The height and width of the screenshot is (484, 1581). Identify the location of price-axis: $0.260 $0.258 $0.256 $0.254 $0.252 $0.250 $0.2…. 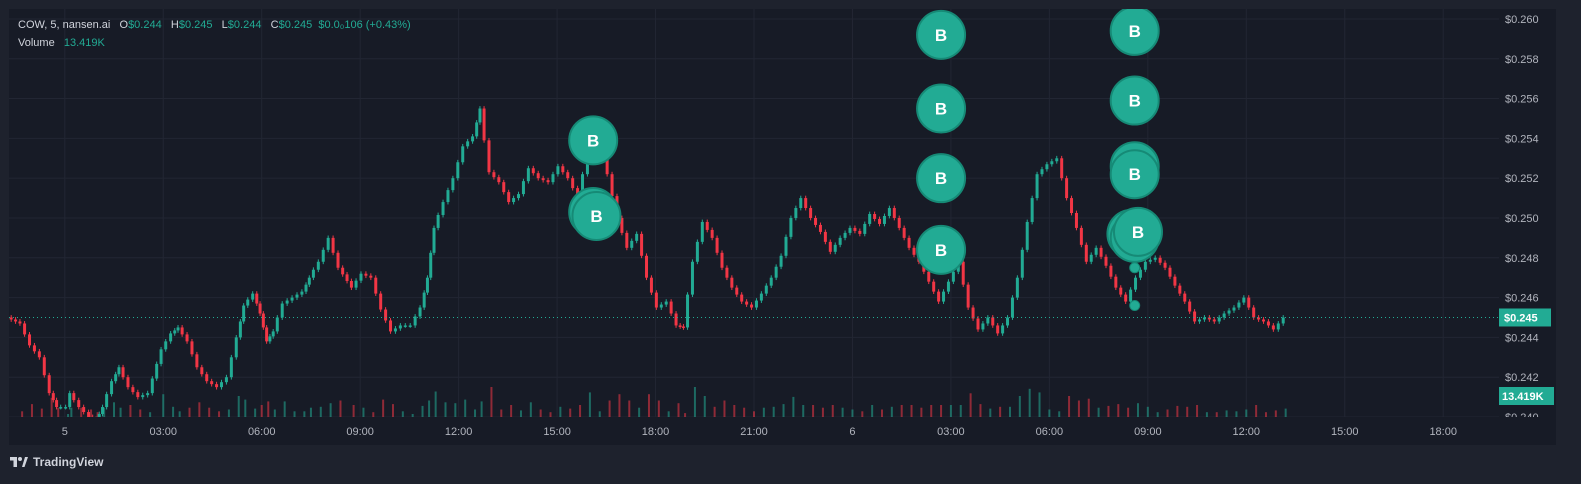
(1527, 216).